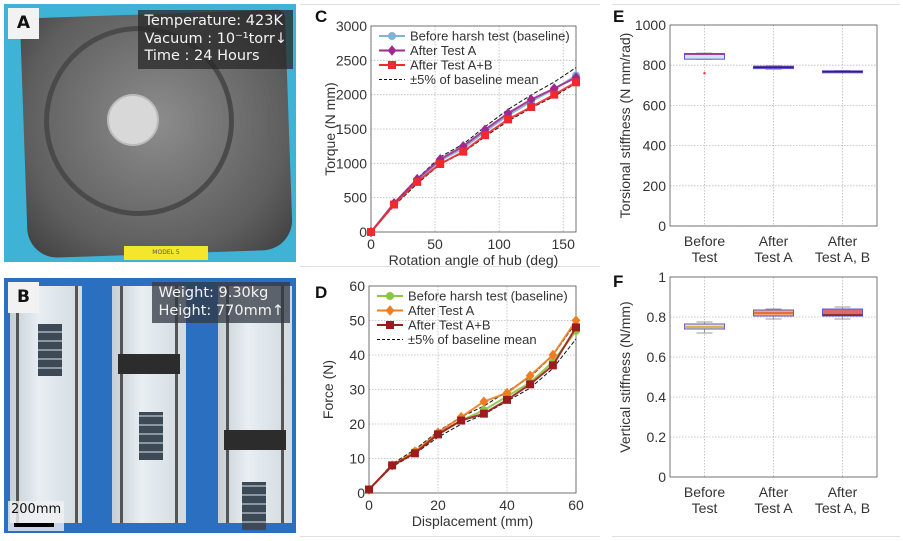  What do you see at coordinates (564, 244) in the screenshot?
I see `x-tick-label: 150` at bounding box center [564, 244].